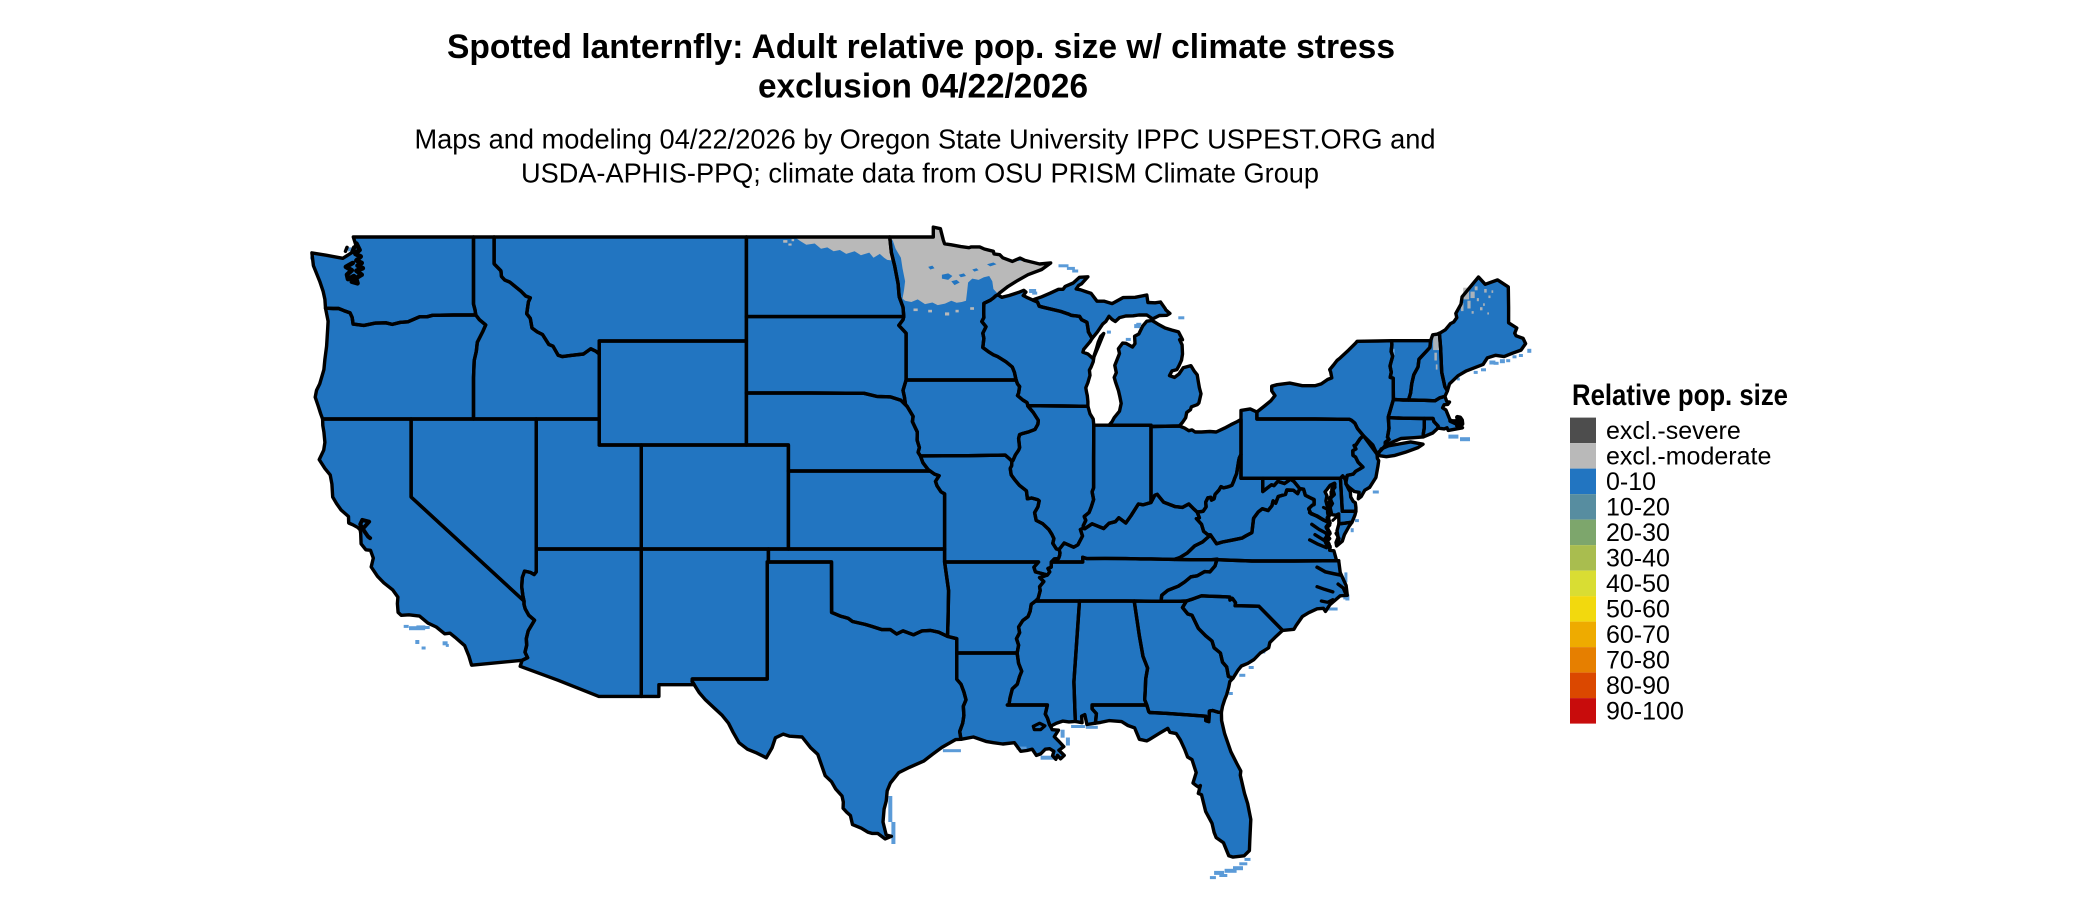 This screenshot has height=897, width=2100. Describe the element at coordinates (1638, 533) in the screenshot. I see `svg-text: 20-30` at that location.